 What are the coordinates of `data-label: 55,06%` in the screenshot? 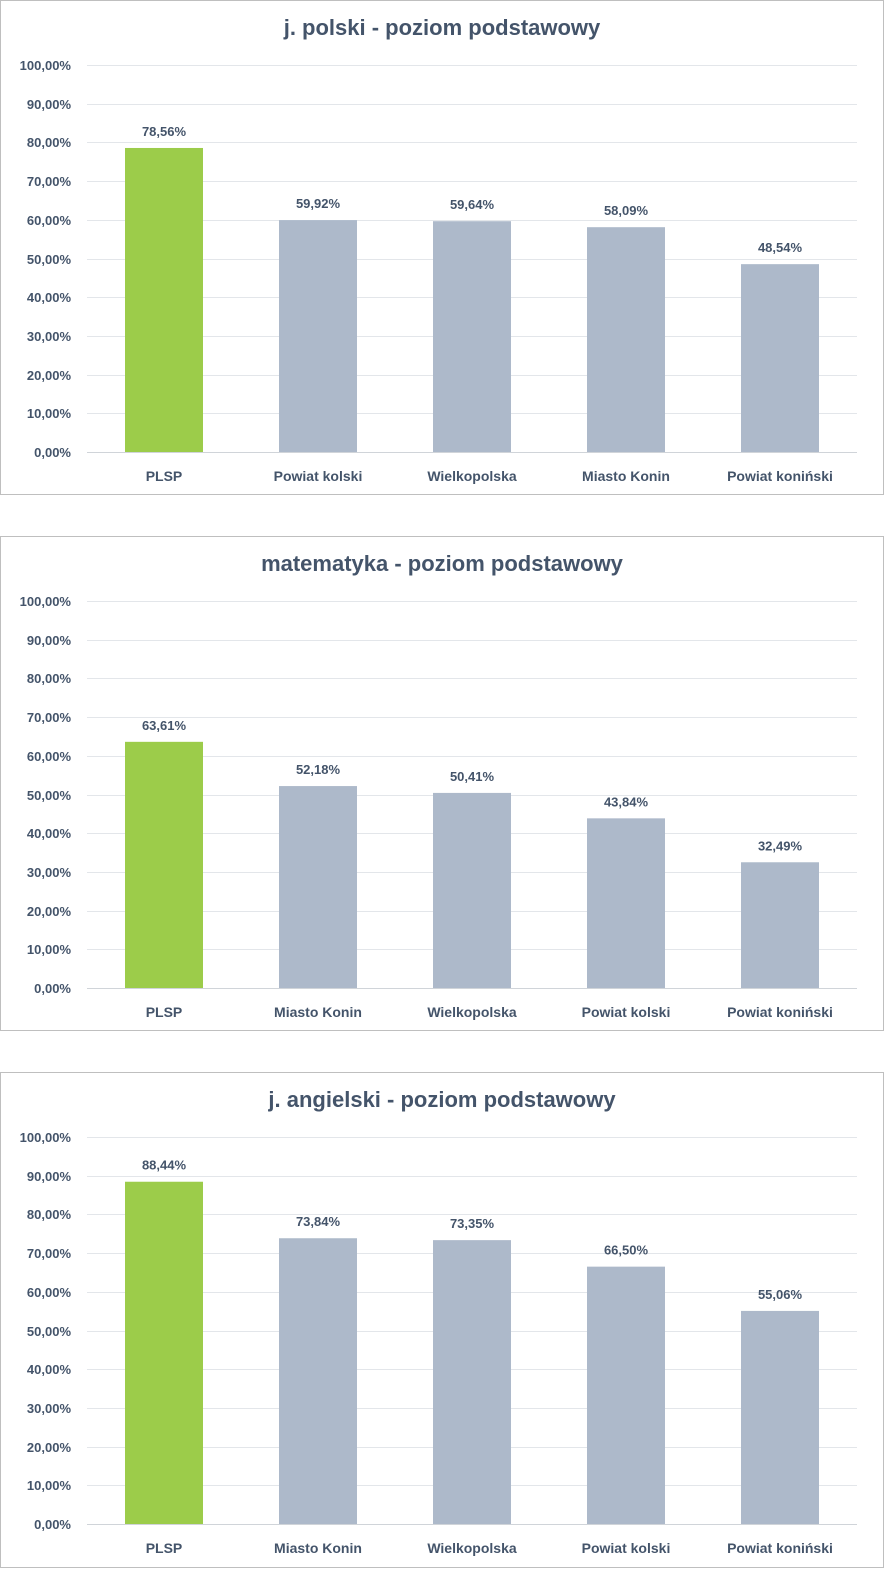 It's located at (780, 1294).